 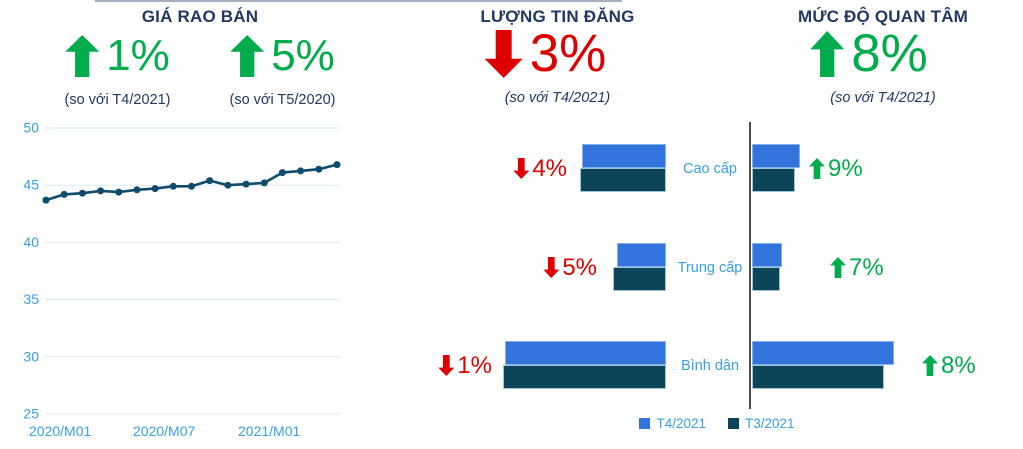 I want to click on x-tick-label: 2021/M01, so click(x=269, y=431).